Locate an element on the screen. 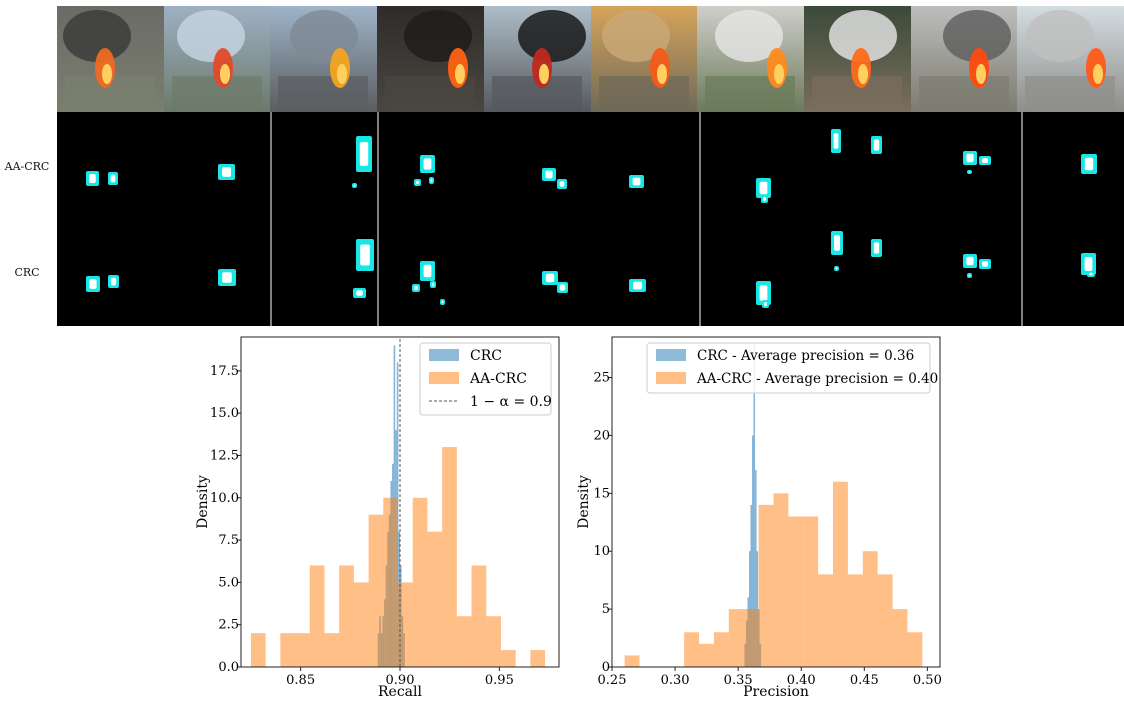 The image size is (1124, 704). crc-row-label: CRC is located at coordinates (27, 272).